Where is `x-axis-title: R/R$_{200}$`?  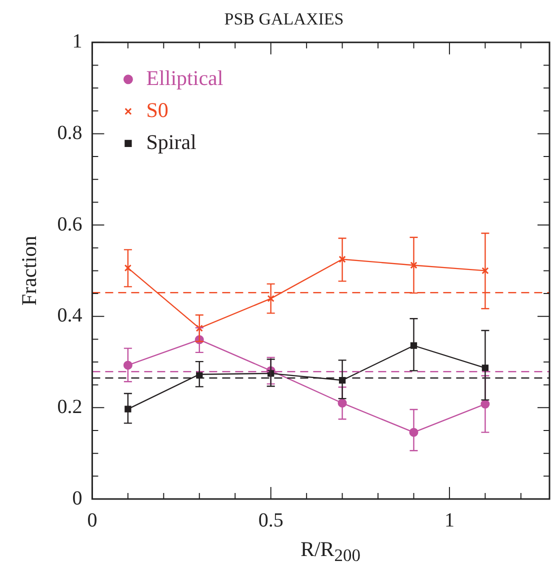
x-axis-title: R/R$_{200}$ is located at coordinates (330, 551).